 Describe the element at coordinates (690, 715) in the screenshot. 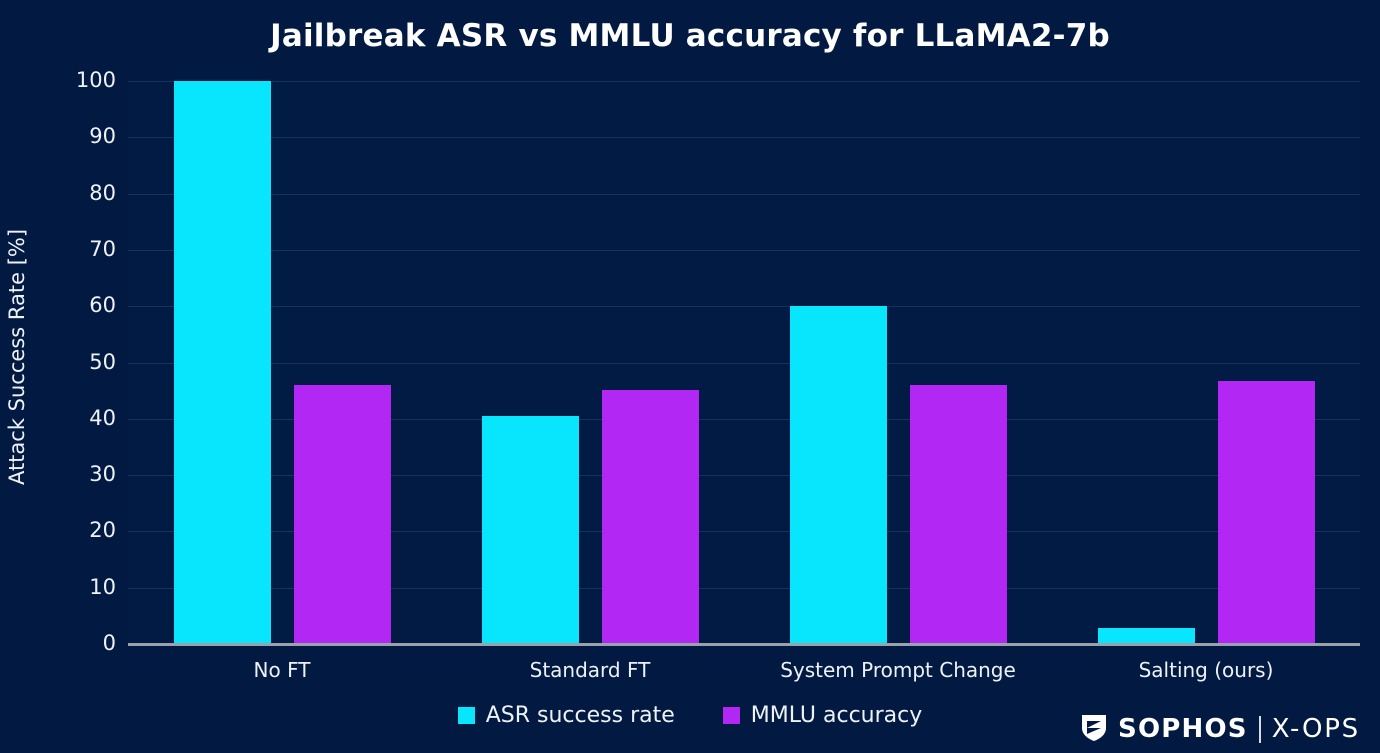

I see `chart-legend: ASR success rate MMLU accuracy` at that location.